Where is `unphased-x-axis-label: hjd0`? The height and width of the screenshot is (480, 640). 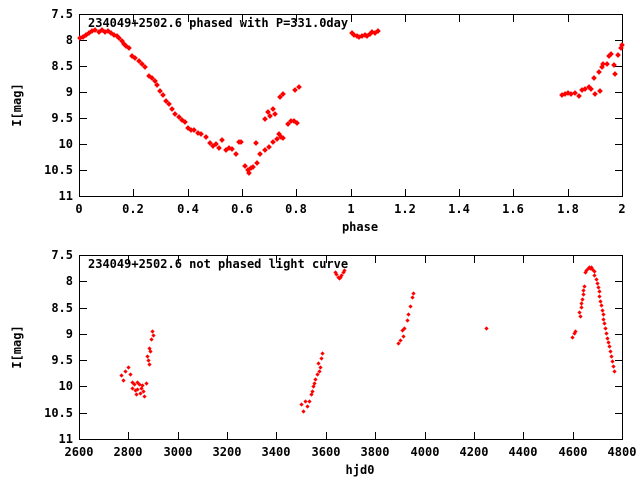
unphased-x-axis-label: hjd0 is located at coordinates (360, 470).